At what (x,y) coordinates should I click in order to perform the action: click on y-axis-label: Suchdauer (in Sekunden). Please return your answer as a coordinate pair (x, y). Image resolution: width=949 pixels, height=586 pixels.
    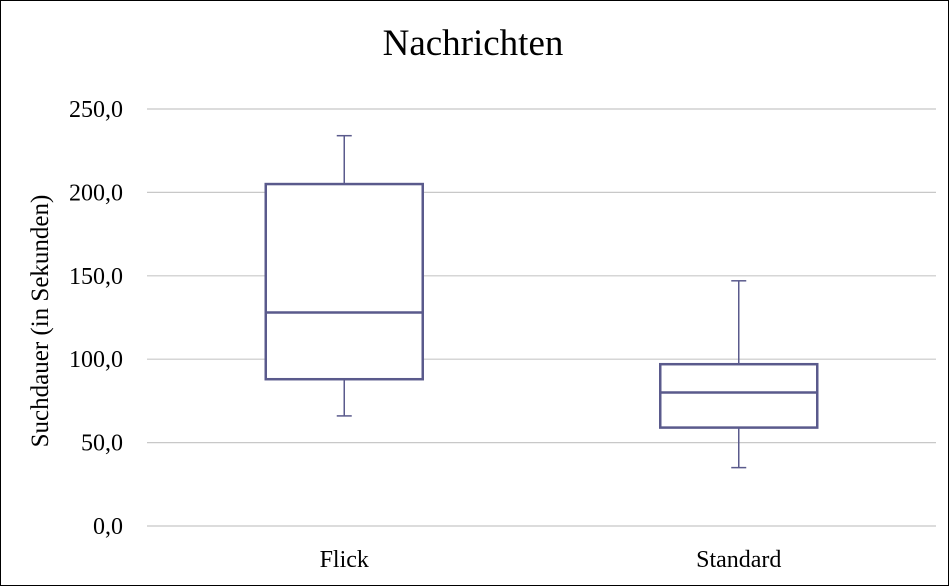
    Looking at the image, I should click on (40, 321).